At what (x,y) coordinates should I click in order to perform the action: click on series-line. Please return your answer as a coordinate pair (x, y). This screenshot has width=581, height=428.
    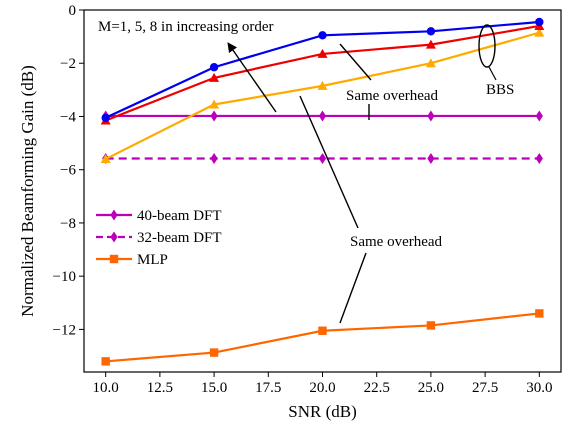
    Looking at the image, I should click on (322, 337).